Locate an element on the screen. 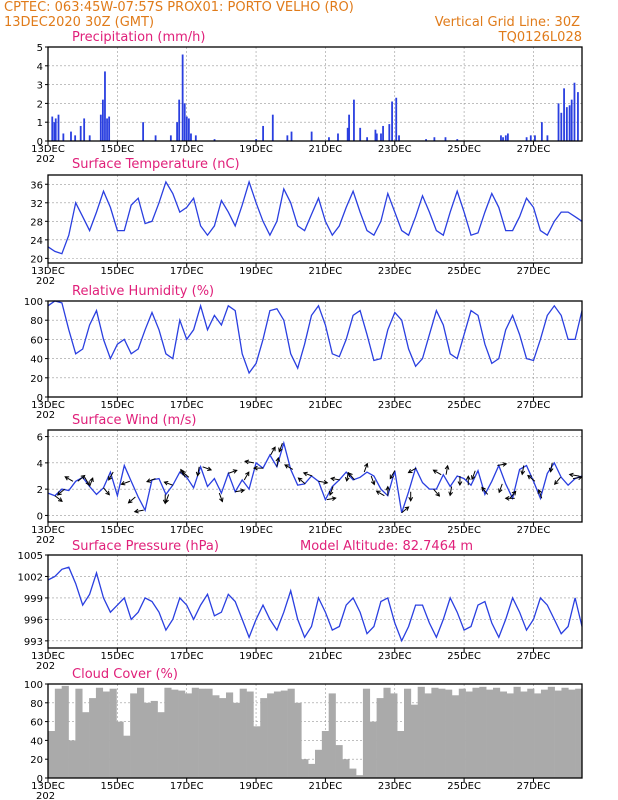 Image resolution: width=618 pixels, height=800 pixels. y-tick-label: 0 is located at coordinates (40, 398).